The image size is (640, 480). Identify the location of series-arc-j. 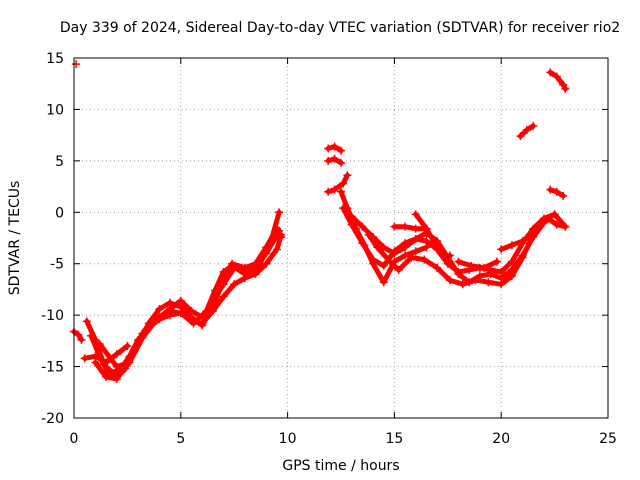
(338, 183).